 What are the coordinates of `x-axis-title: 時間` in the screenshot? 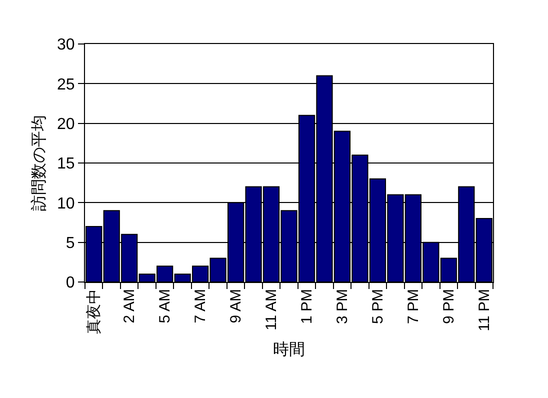 It's located at (289, 349).